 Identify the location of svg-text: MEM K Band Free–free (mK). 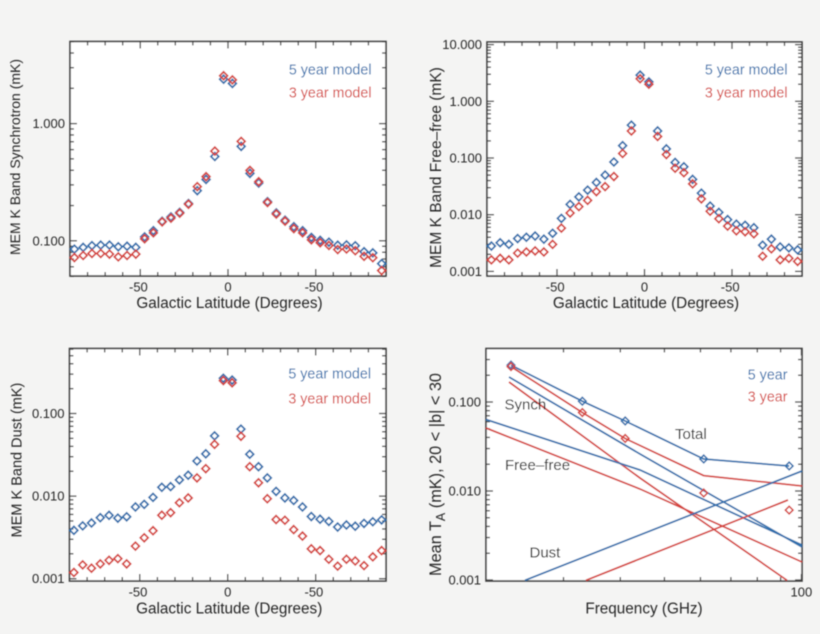
(436, 167).